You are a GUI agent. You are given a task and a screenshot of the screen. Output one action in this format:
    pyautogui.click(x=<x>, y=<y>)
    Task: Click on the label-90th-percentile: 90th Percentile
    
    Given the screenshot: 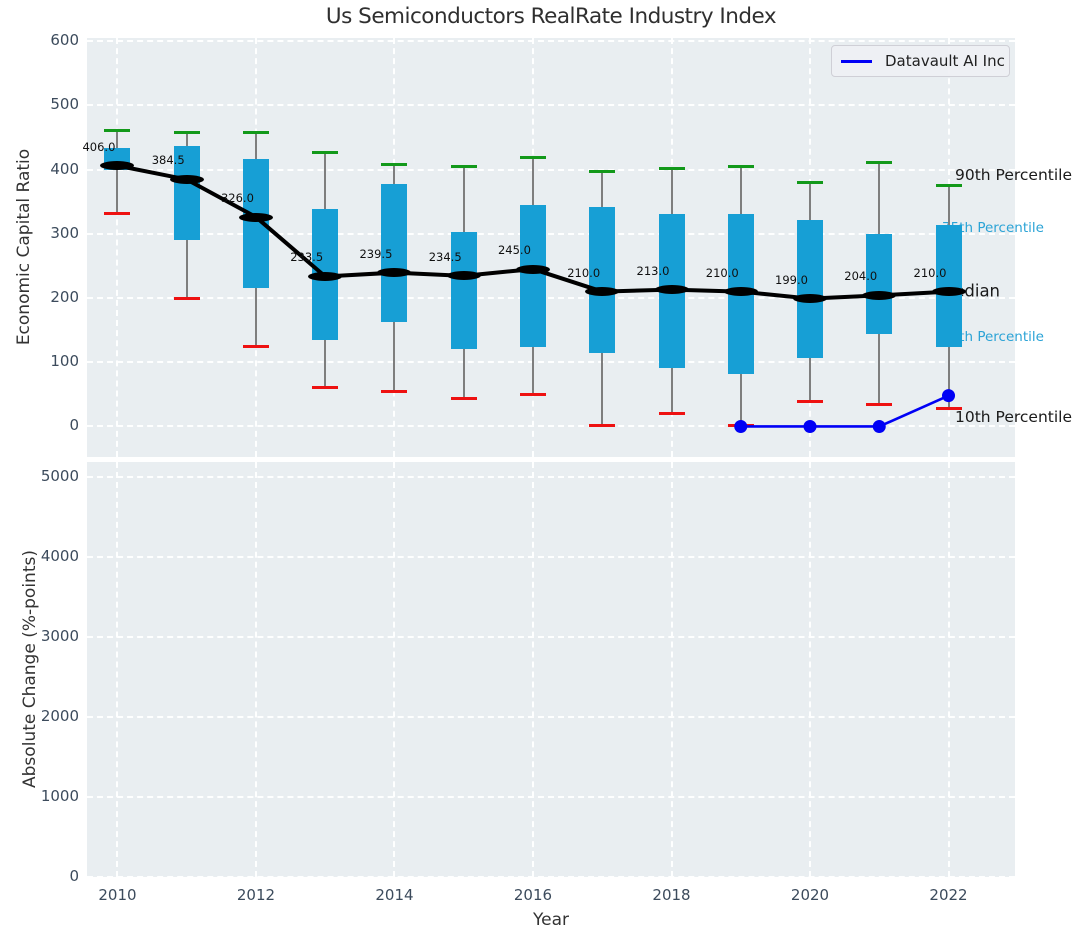 What is the action you would take?
    pyautogui.click(x=1014, y=175)
    